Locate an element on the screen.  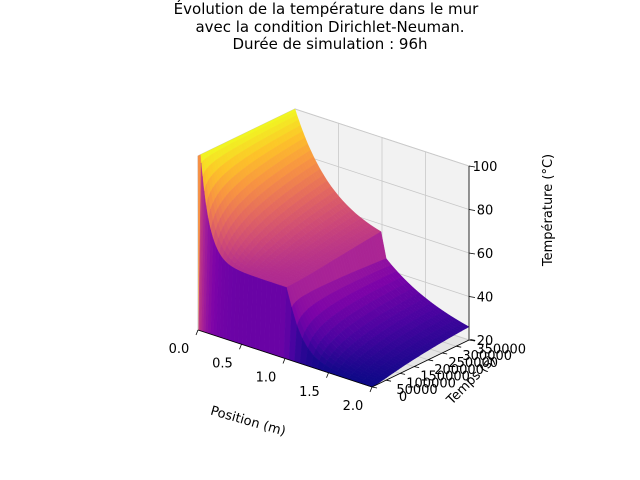
z-tick-label: 40 is located at coordinates (485, 298).